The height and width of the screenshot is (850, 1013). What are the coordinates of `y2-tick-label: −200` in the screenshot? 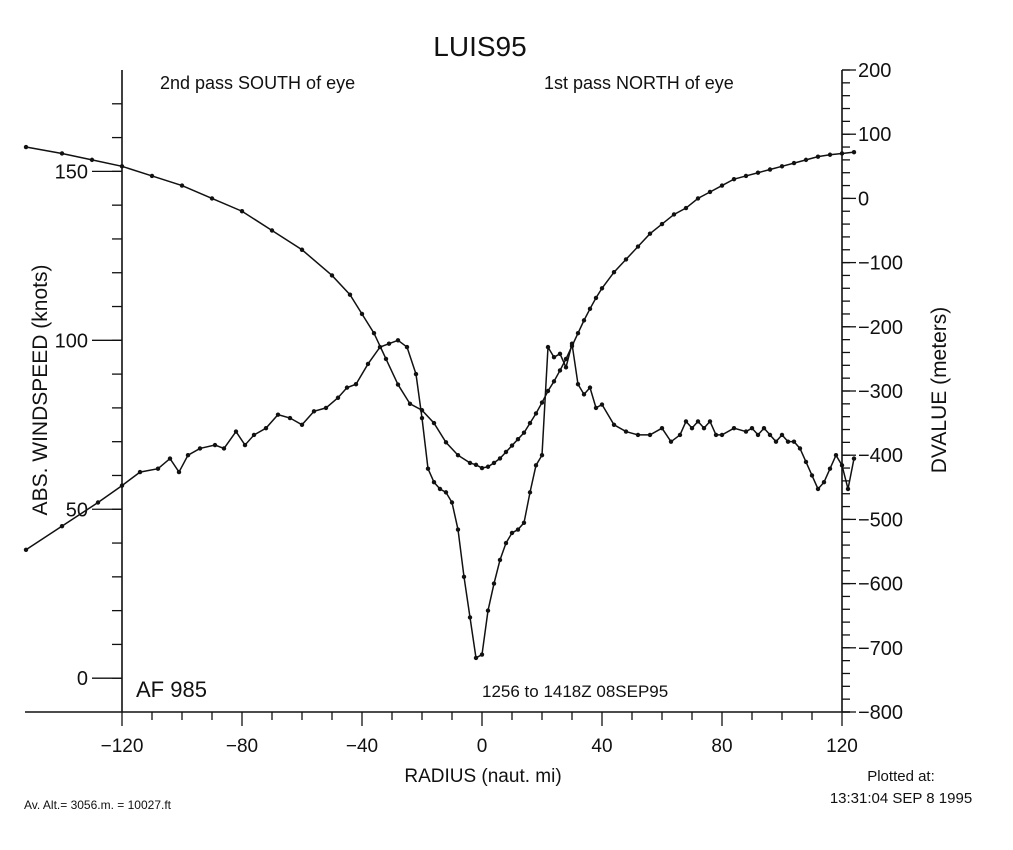 It's located at (880, 328).